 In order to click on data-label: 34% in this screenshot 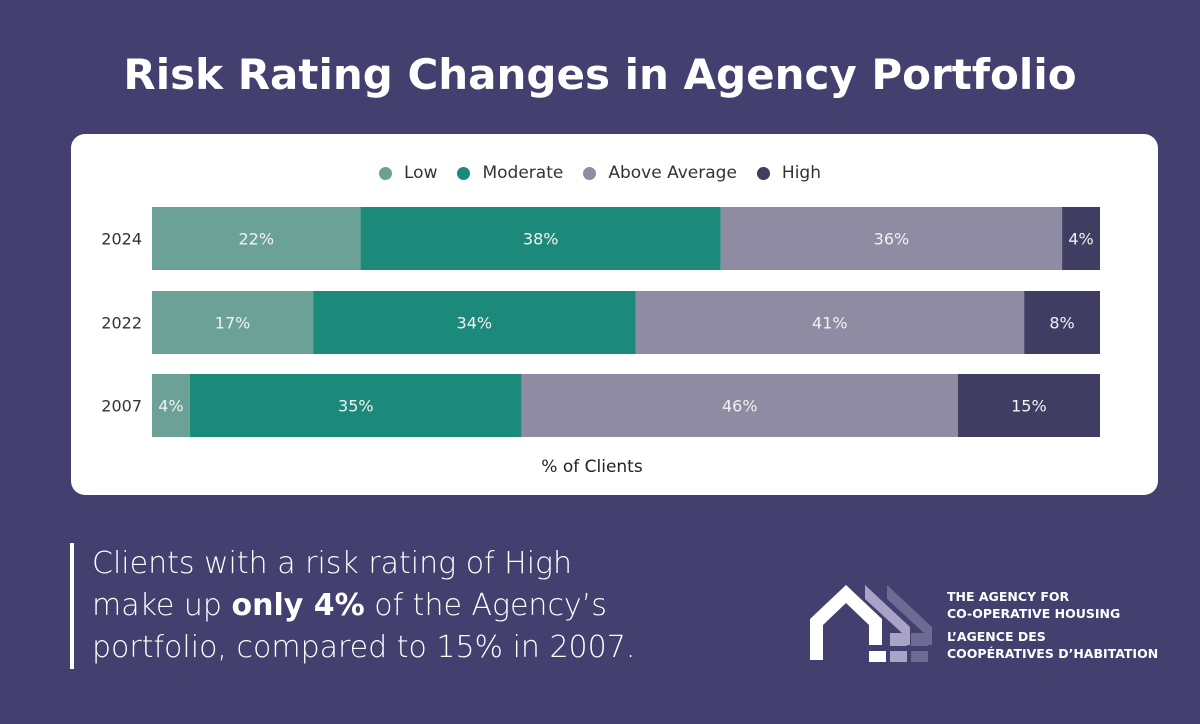, I will do `click(475, 323)`.